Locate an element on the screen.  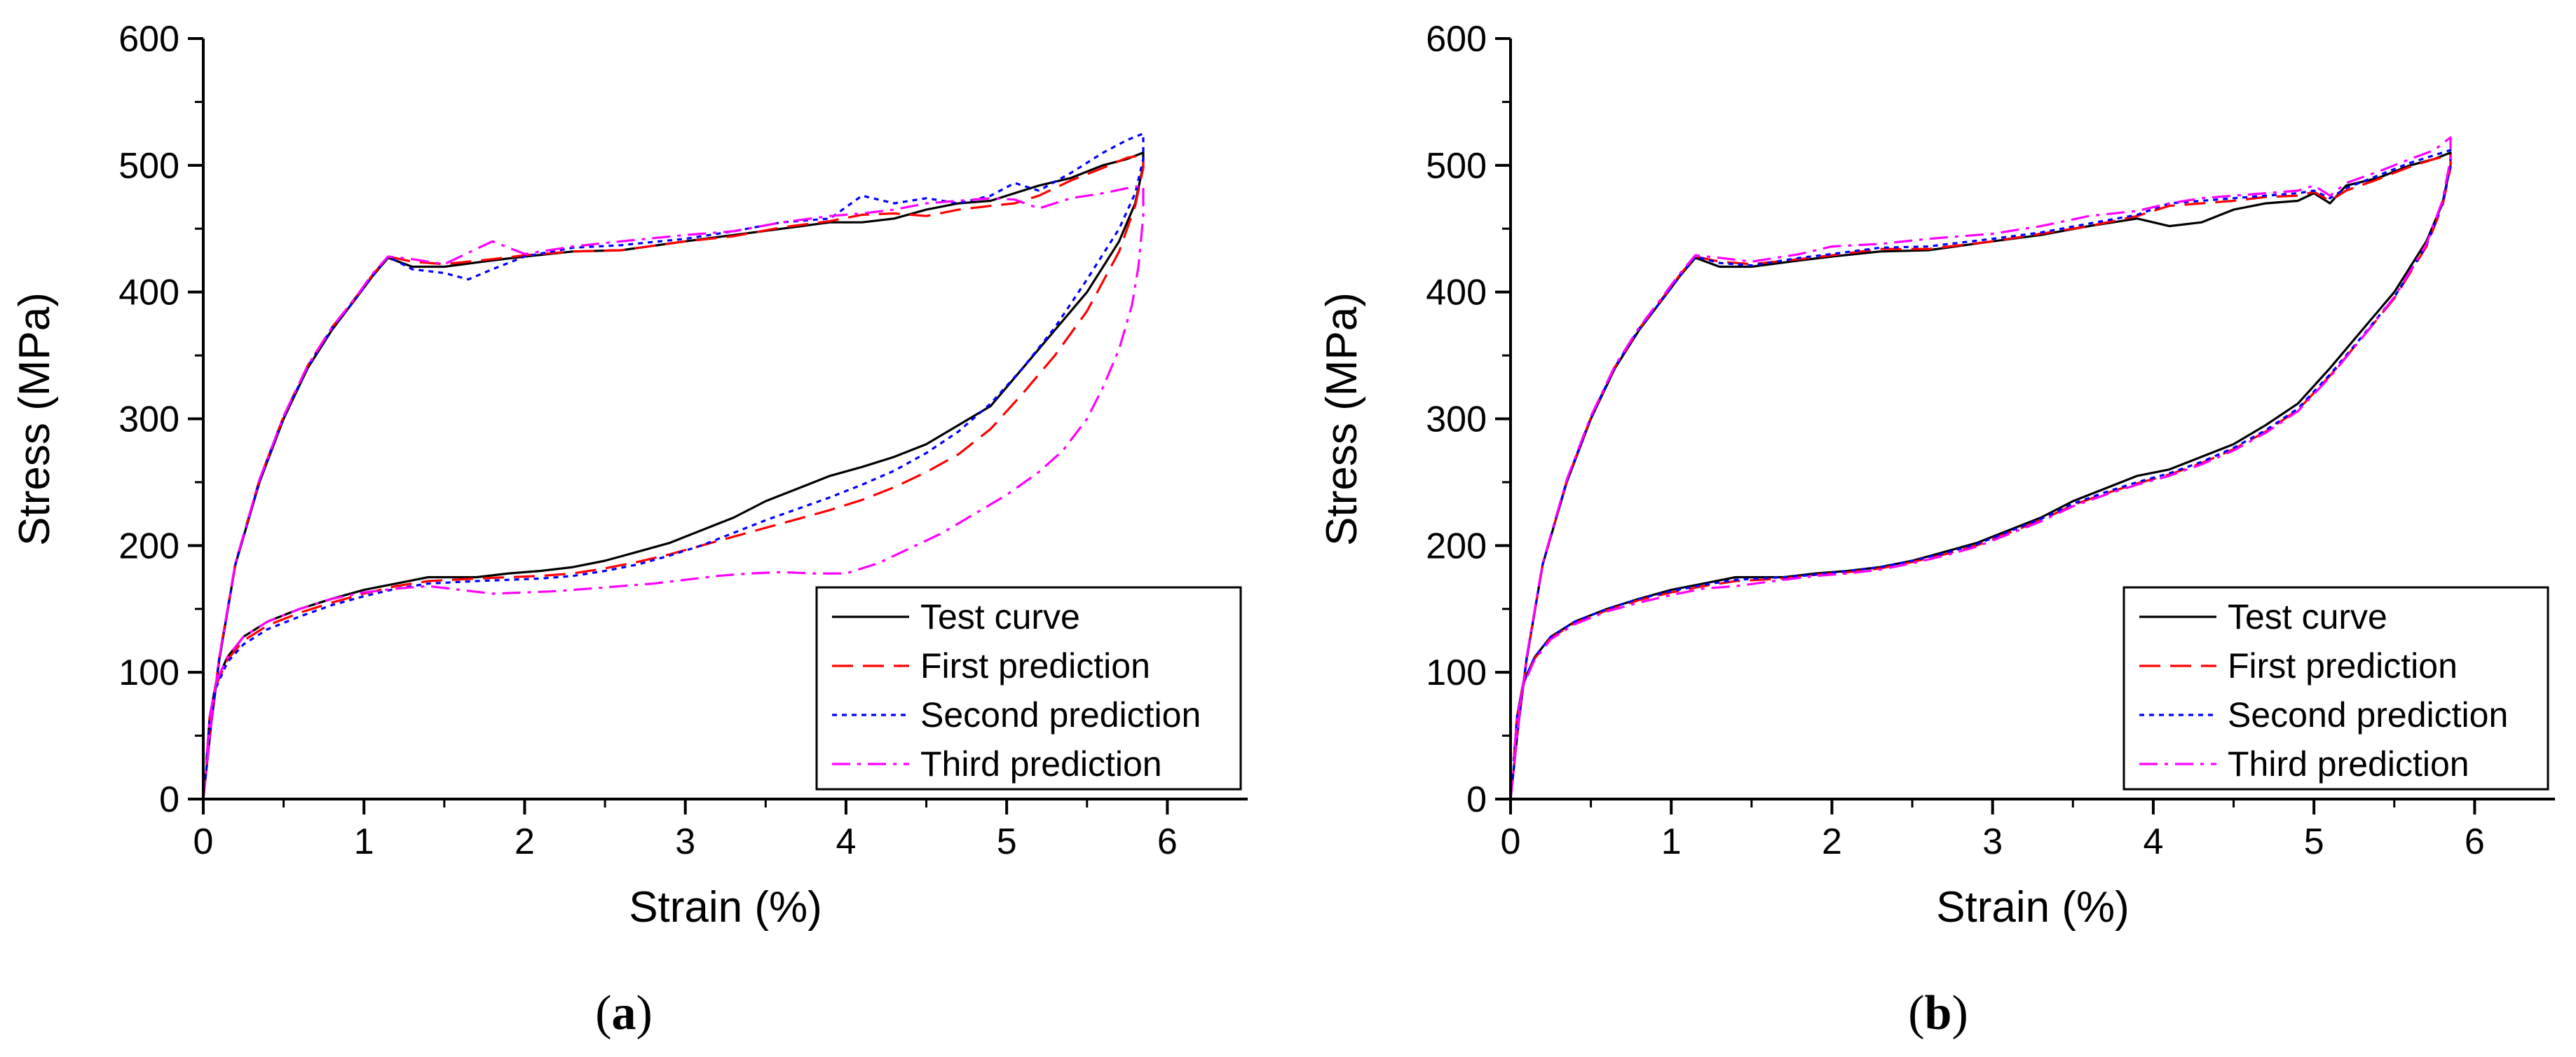
panel-b-y-tick-label: 0 is located at coordinates (1476, 799).